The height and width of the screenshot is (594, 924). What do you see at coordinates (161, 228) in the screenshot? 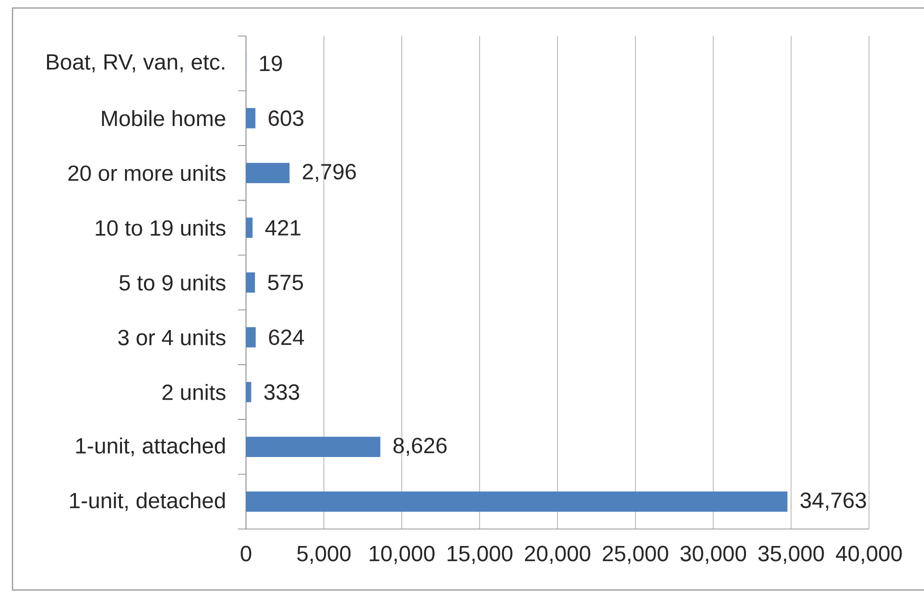
I see `y-tick-label: 10 to 19 units` at bounding box center [161, 228].